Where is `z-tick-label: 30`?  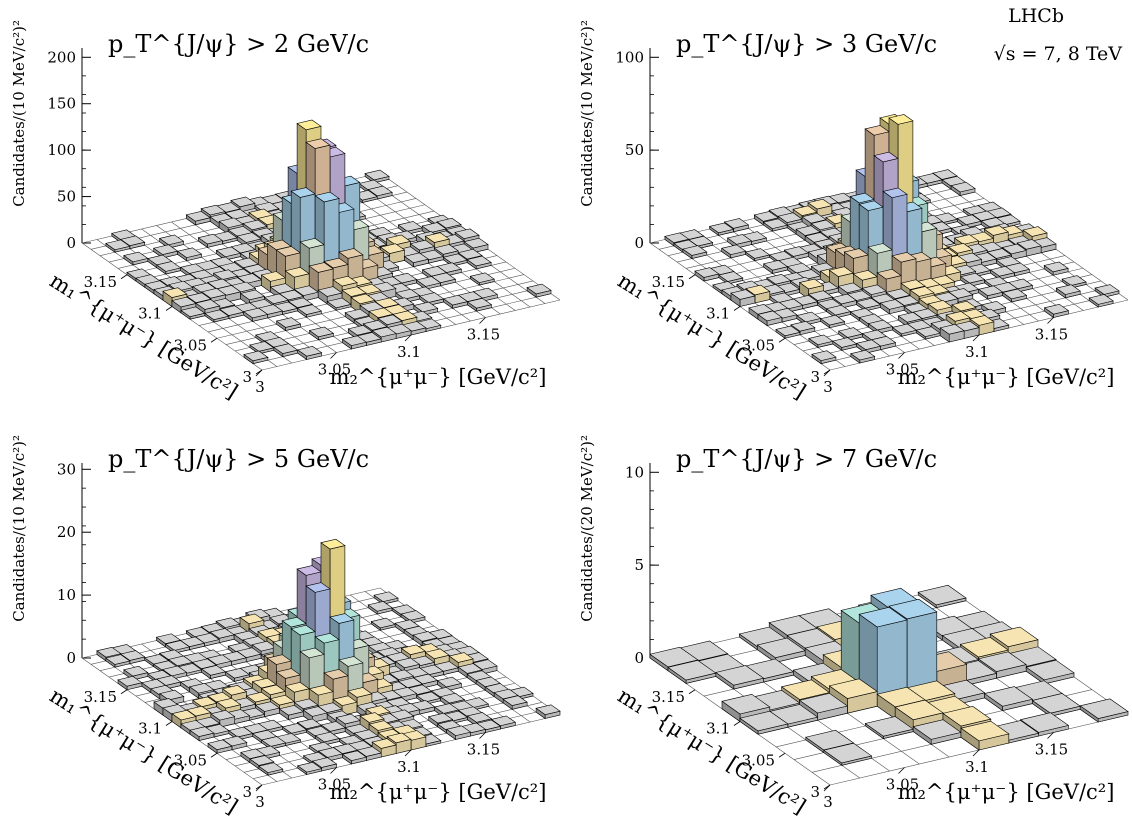 z-tick-label: 30 is located at coordinates (66, 469).